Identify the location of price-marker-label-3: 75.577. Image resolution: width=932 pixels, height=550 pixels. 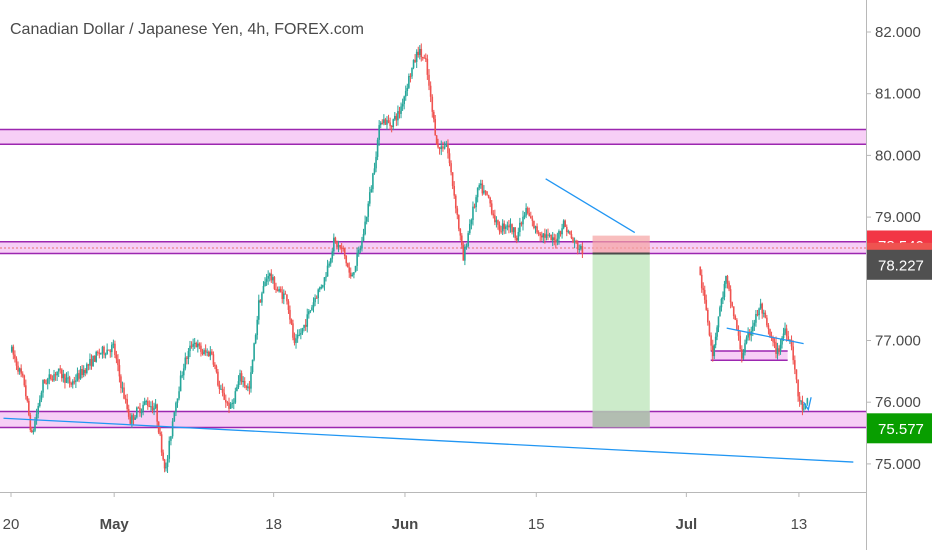
(901, 429).